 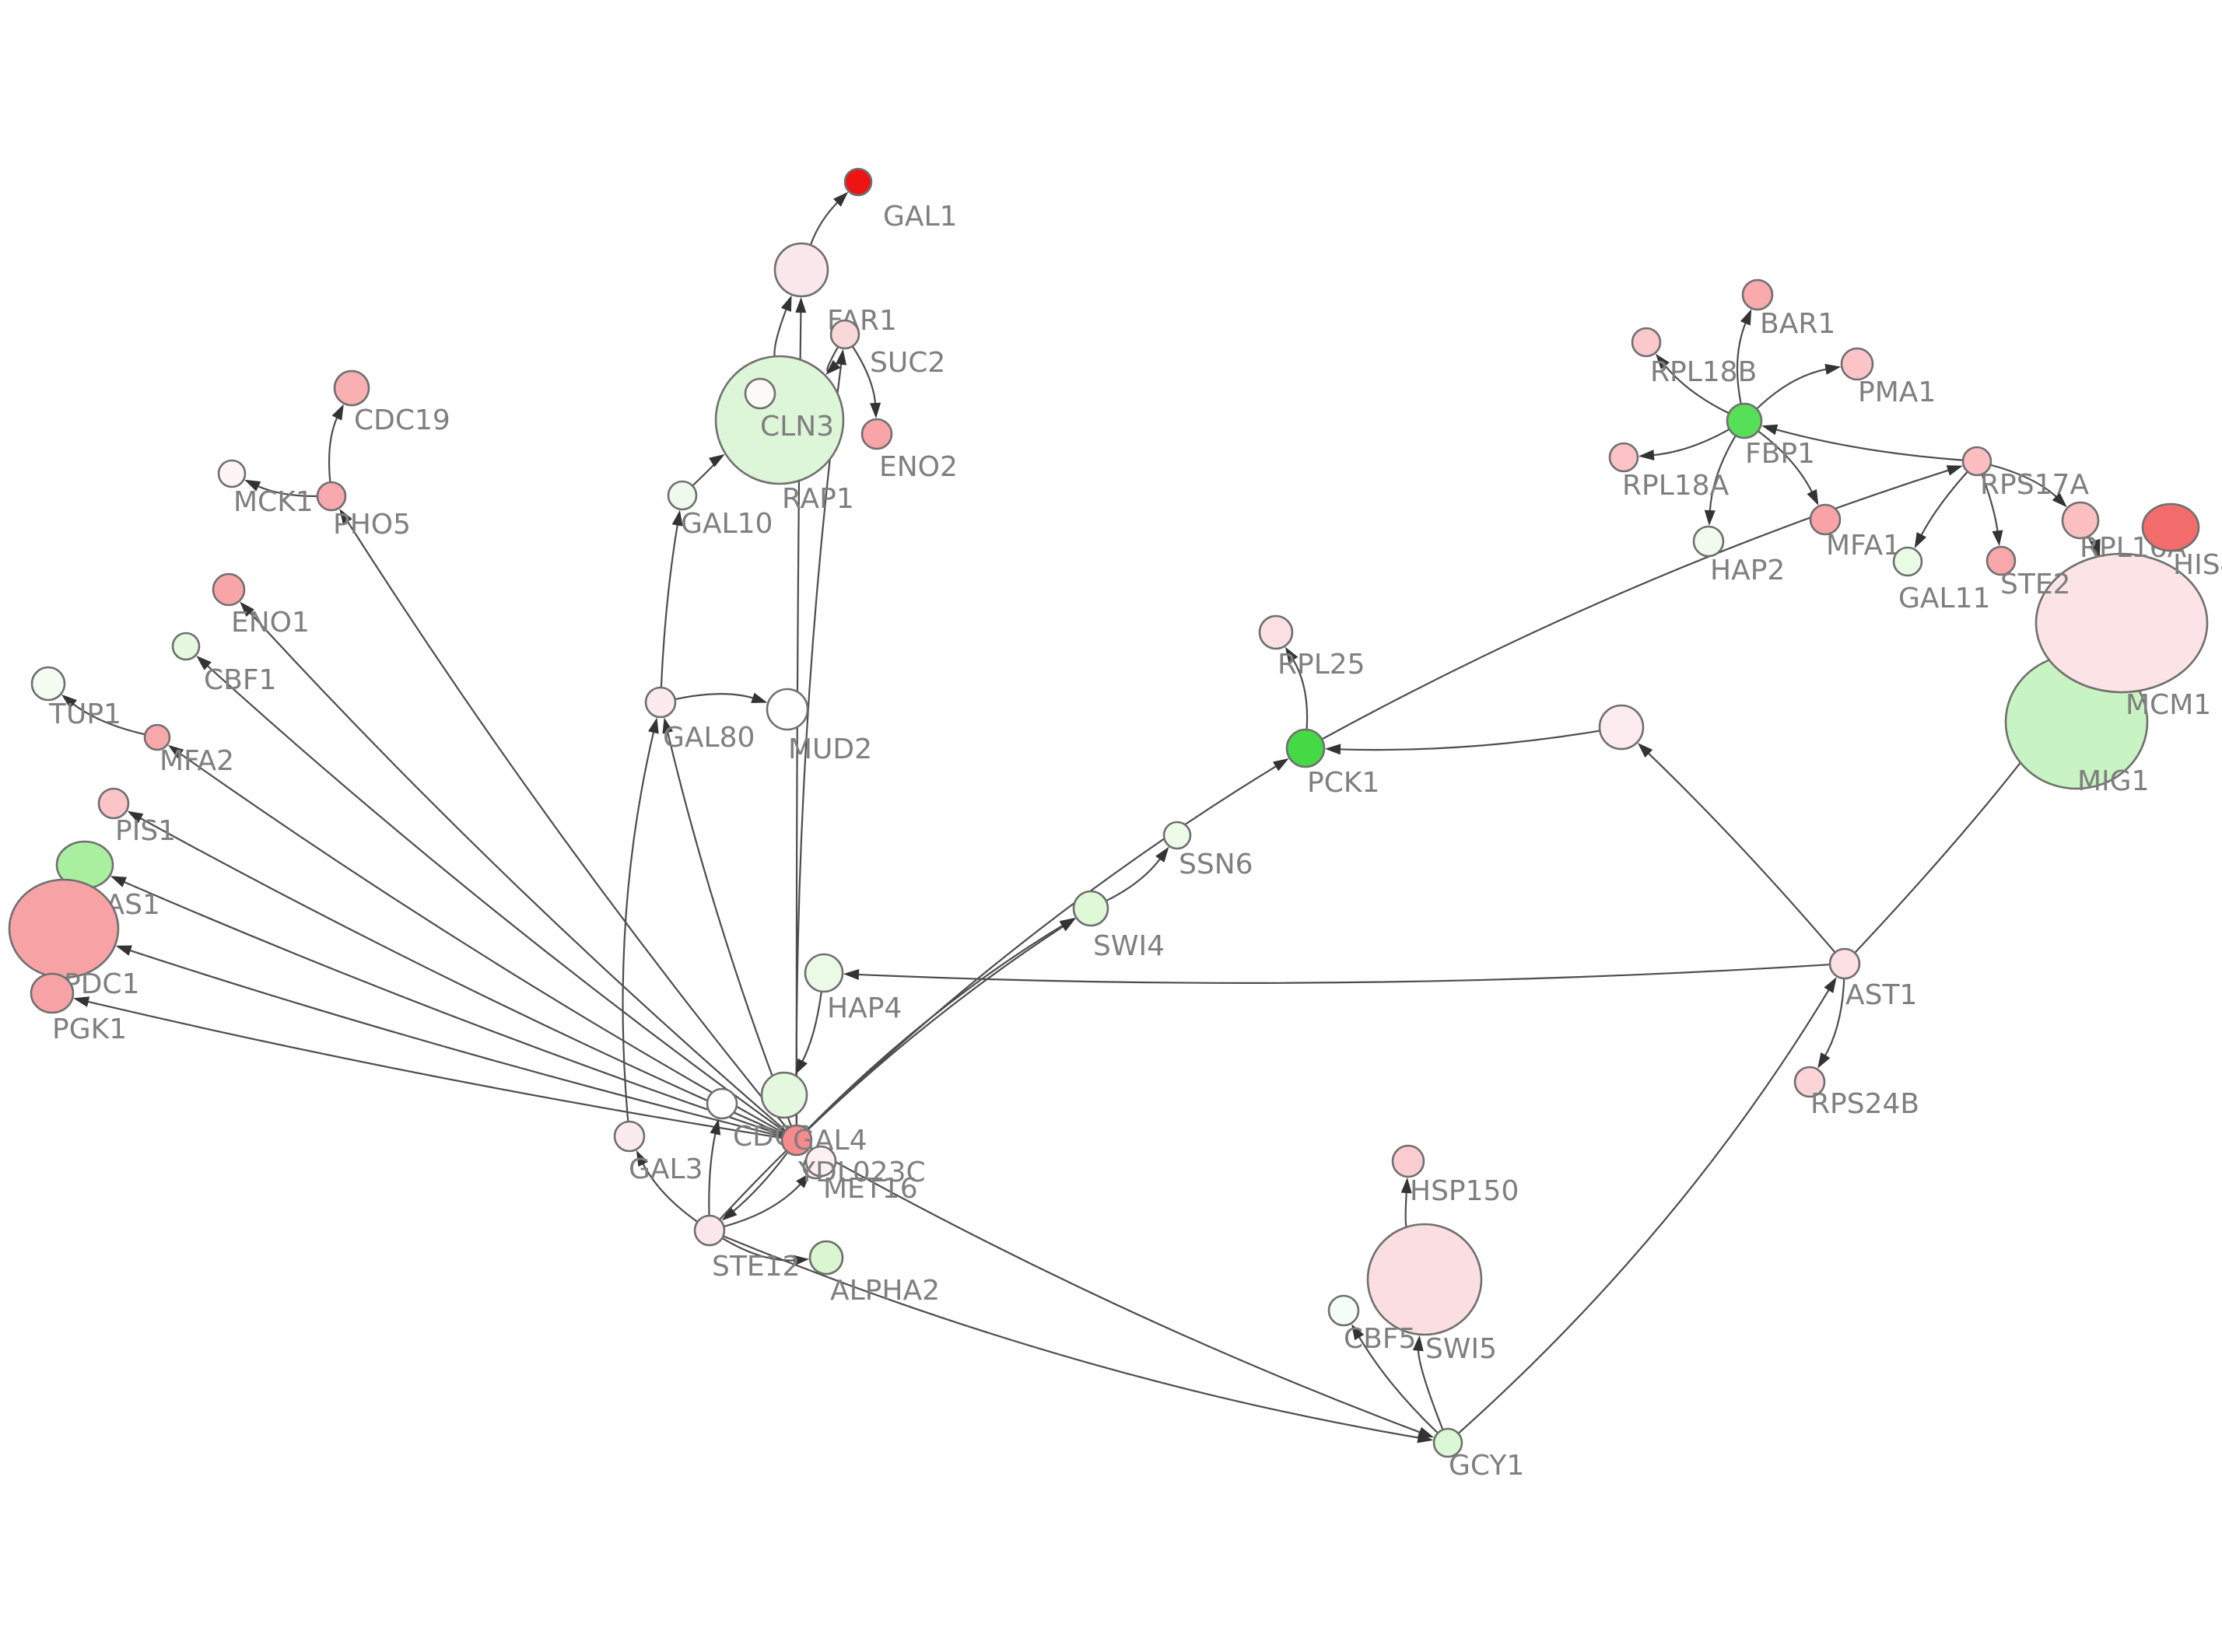 I want to click on node-MCM1, so click(x=2121, y=623).